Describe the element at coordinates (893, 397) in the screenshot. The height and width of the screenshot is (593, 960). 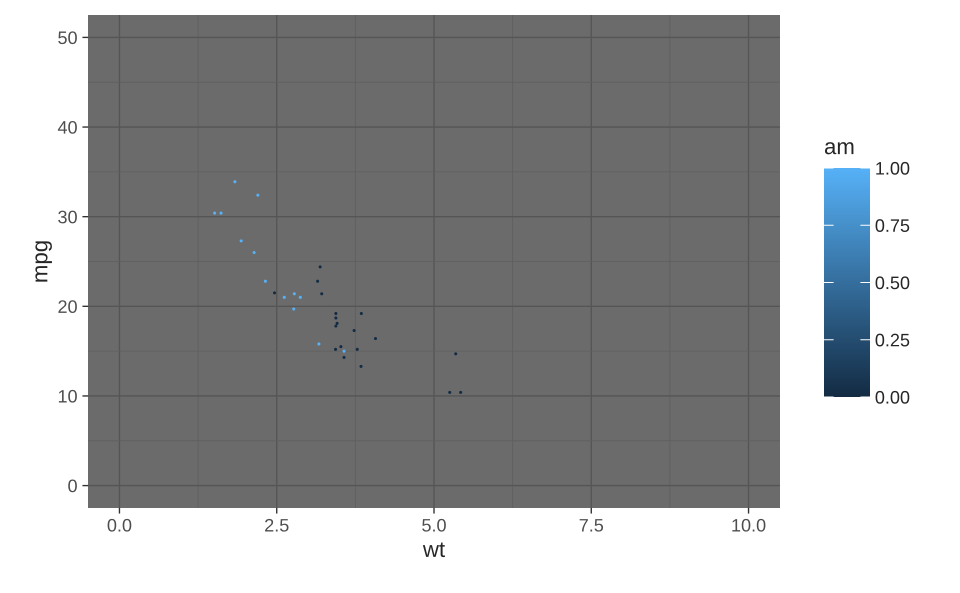
I see `color-bar-label: 0.00` at that location.